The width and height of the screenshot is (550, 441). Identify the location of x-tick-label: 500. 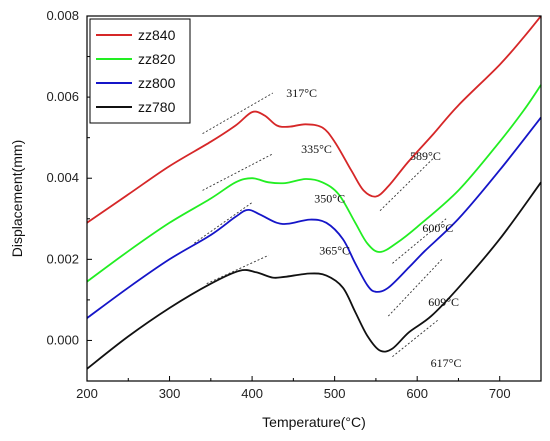
(335, 393).